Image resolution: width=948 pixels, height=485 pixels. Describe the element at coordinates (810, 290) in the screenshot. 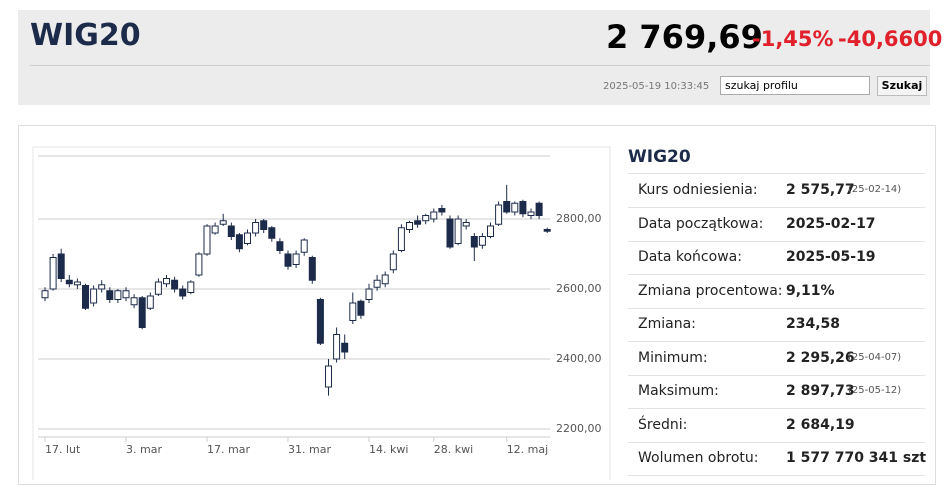

I see `stats-value: 9,11%` at that location.